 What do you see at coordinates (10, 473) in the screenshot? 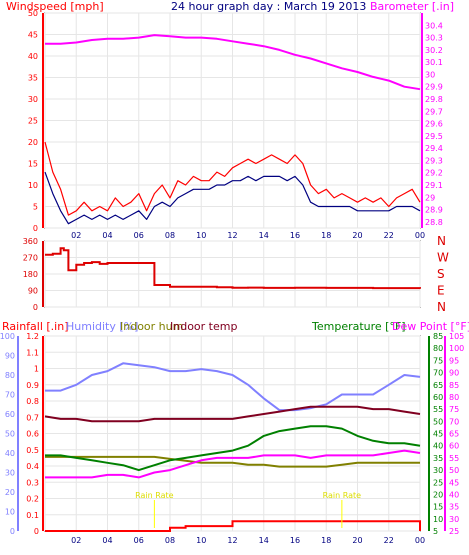
I see `humidity-y-tick-label: 30` at bounding box center [10, 473].